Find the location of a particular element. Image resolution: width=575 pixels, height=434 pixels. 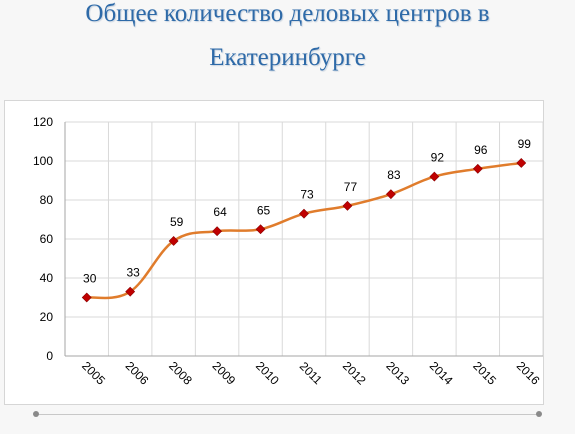

x-tick-label: 2015 is located at coordinates (484, 373).